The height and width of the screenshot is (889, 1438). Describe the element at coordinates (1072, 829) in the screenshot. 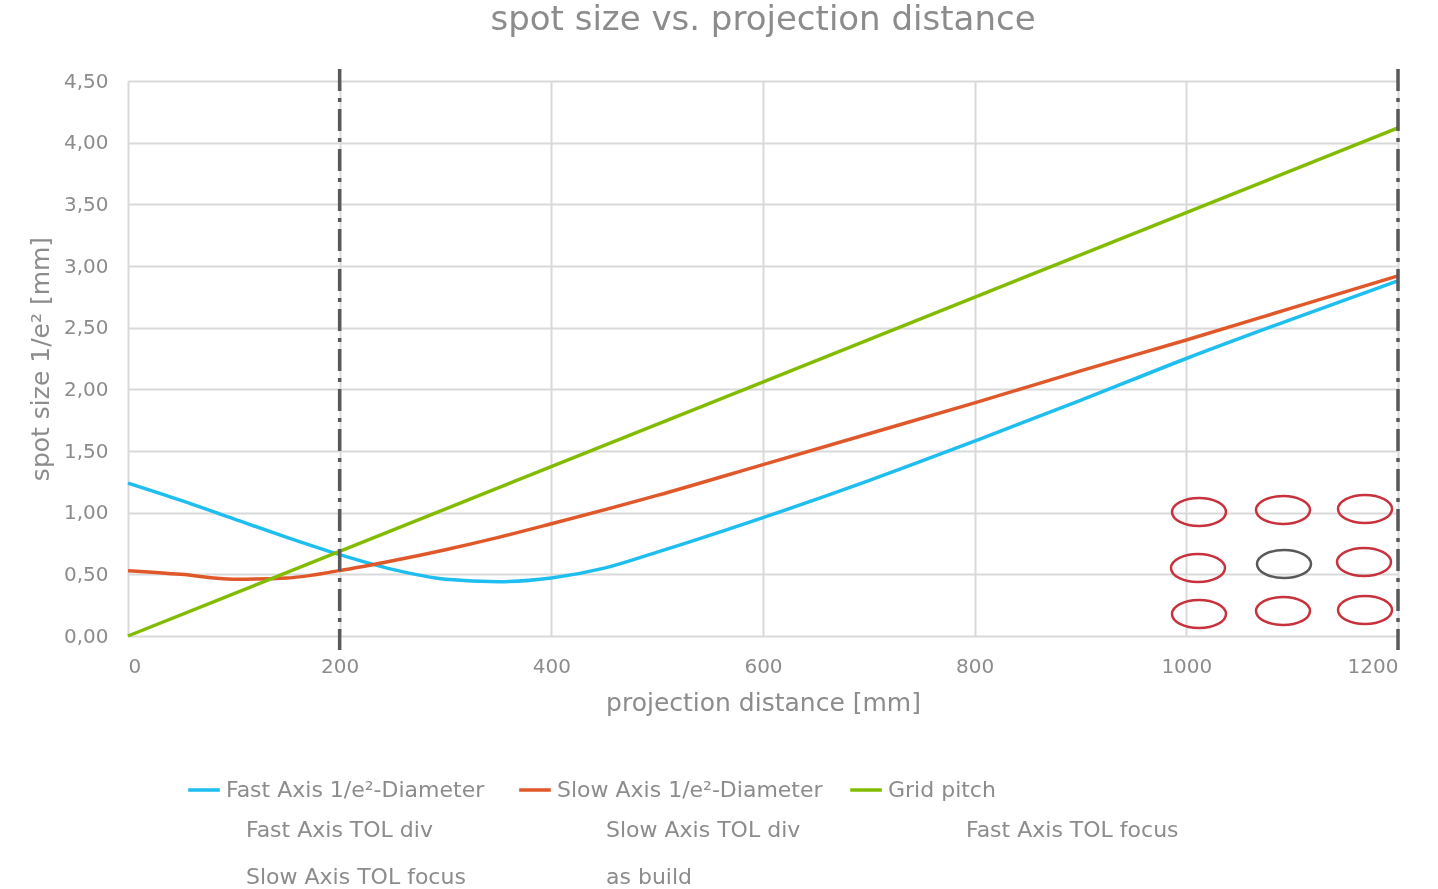

I see `text: Fast Axis TOL focus` at that location.